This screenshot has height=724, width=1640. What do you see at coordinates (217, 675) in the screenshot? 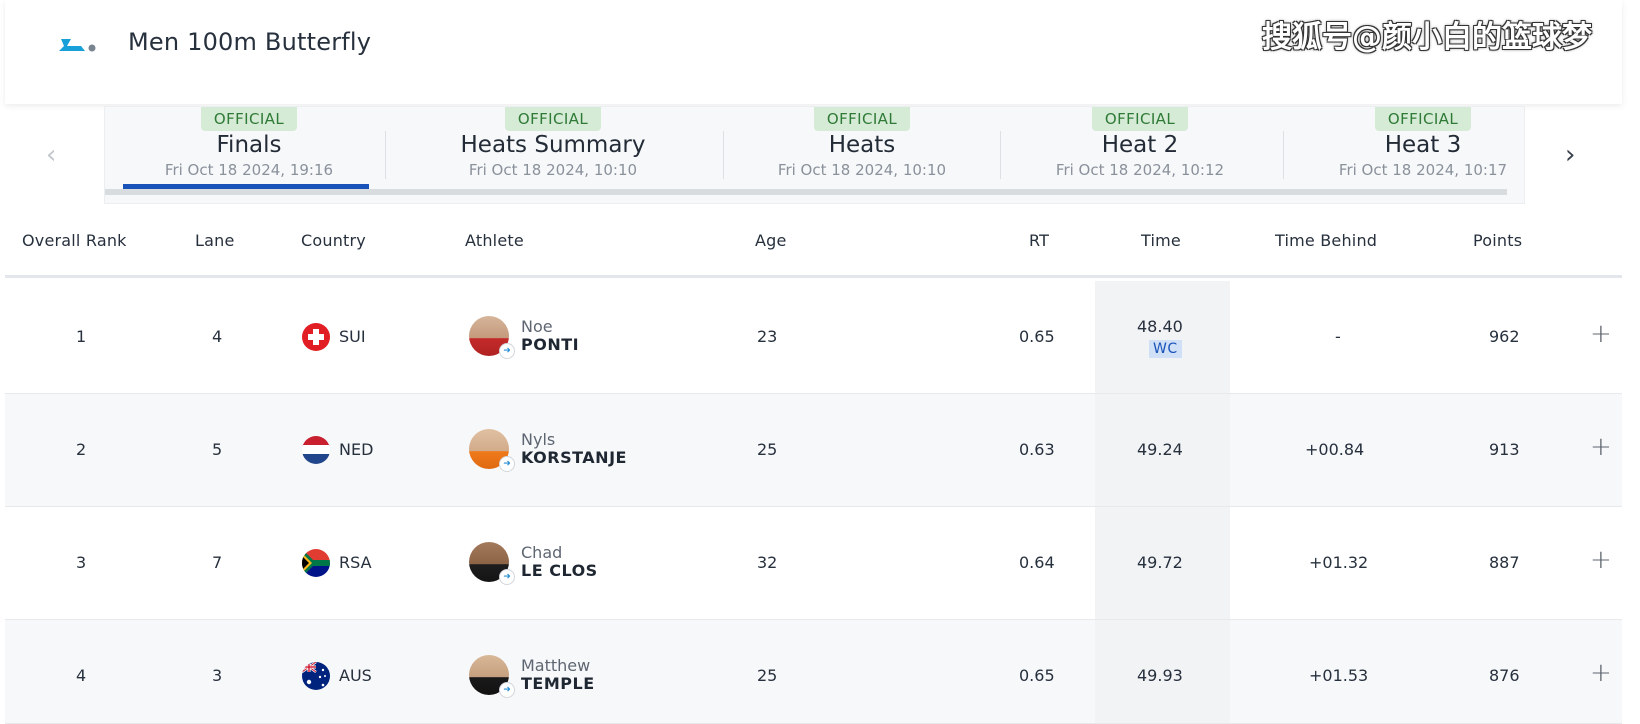
I see `lane-cell: 3` at bounding box center [217, 675].